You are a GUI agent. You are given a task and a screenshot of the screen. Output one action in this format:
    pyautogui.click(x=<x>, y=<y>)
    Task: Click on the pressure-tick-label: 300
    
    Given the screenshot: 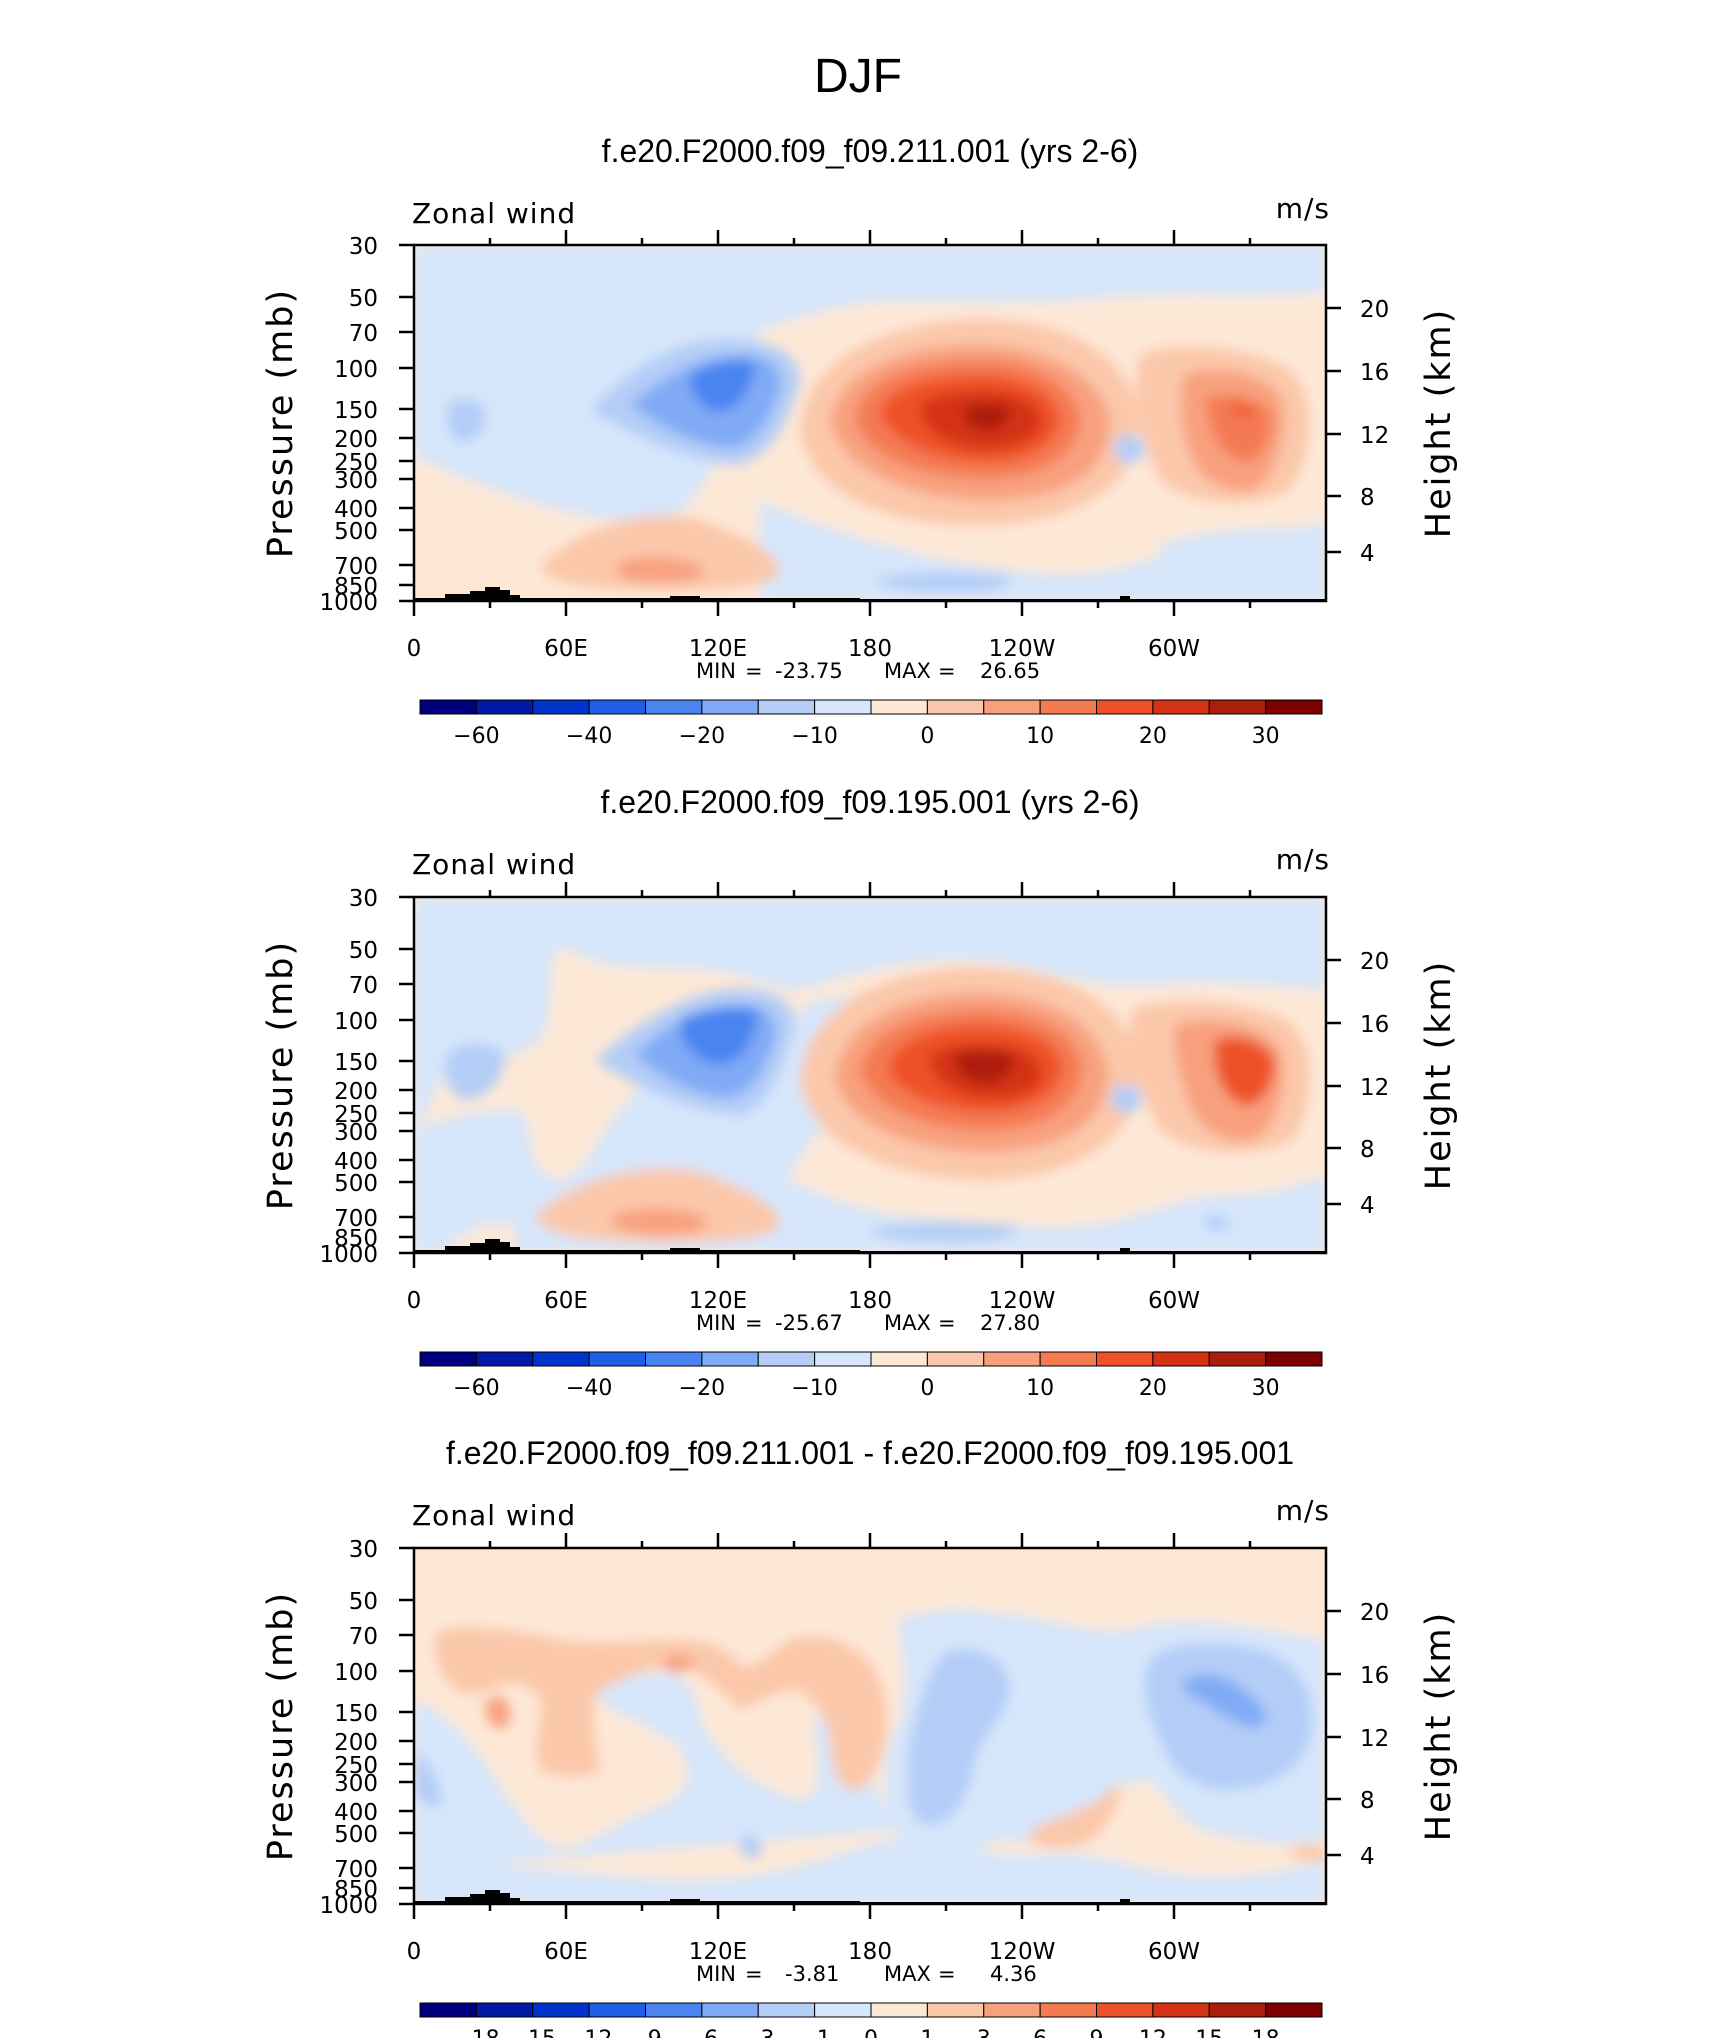 What is the action you would take?
    pyautogui.click(x=356, y=1784)
    